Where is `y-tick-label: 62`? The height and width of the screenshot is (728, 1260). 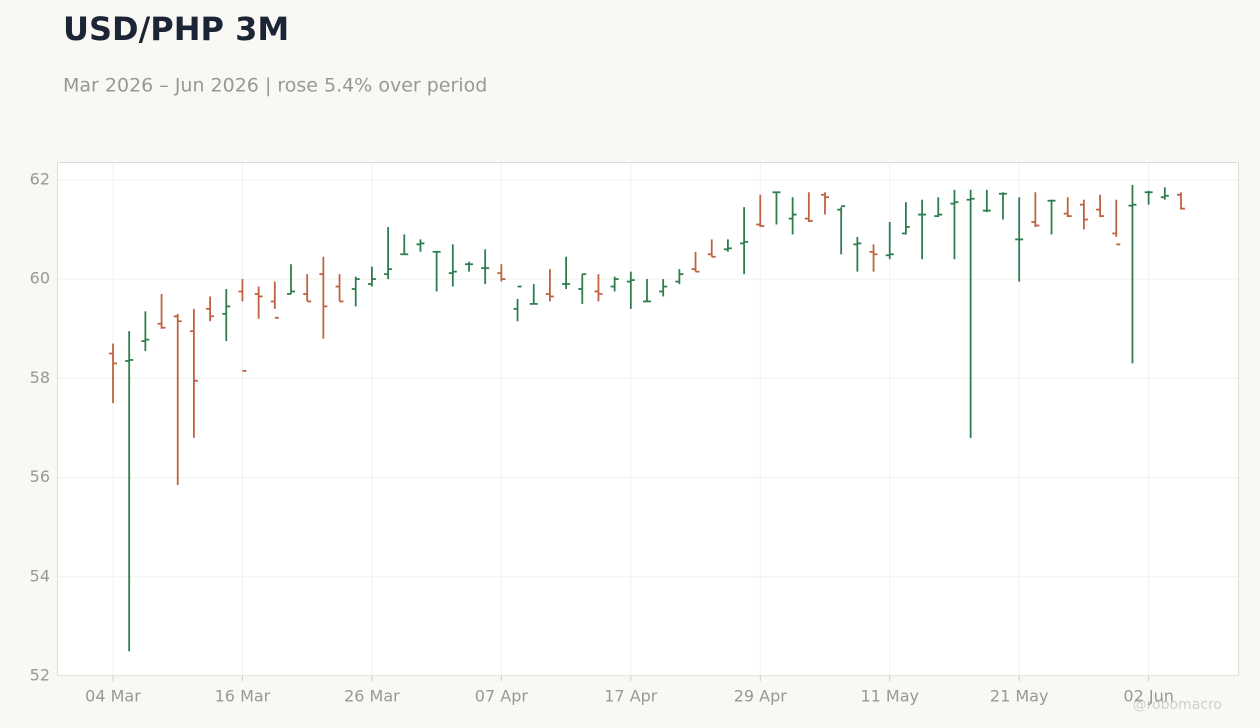
y-tick-label: 62 is located at coordinates (40, 178).